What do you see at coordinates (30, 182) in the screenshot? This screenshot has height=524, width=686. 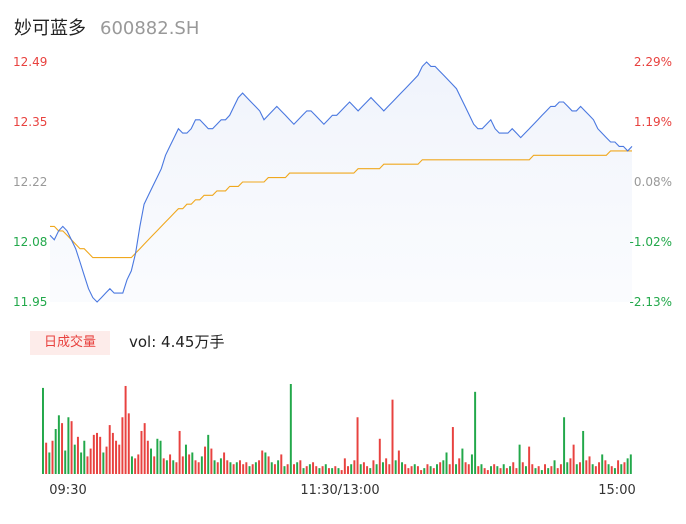 I see `y-left-tick-label: 12.22` at bounding box center [30, 182].